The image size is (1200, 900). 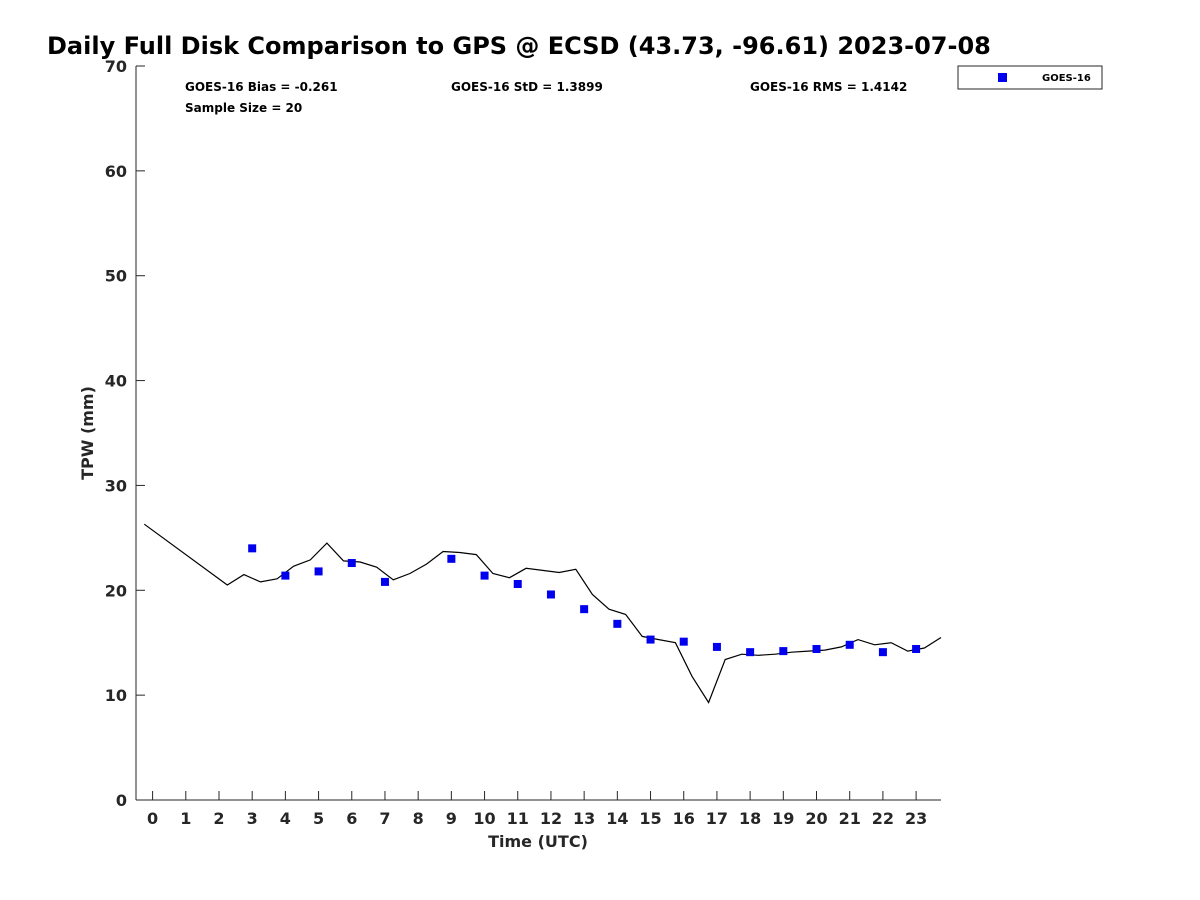 I want to click on y-tick-label: 60, so click(x=116, y=171).